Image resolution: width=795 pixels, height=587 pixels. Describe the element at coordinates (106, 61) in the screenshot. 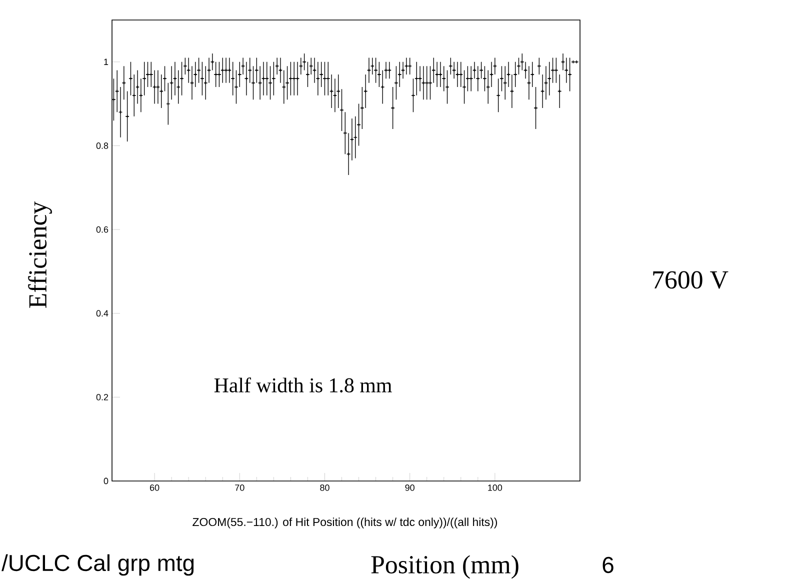

I see `y-tick-label: 1` at that location.